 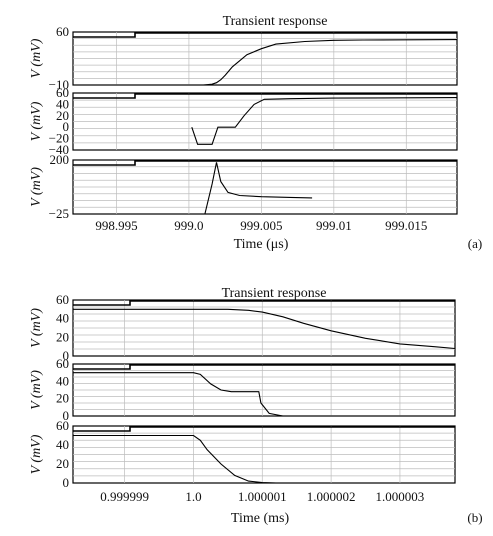 What do you see at coordinates (334, 225) in the screenshot?
I see `x-tick-label: 999.01` at bounding box center [334, 225].